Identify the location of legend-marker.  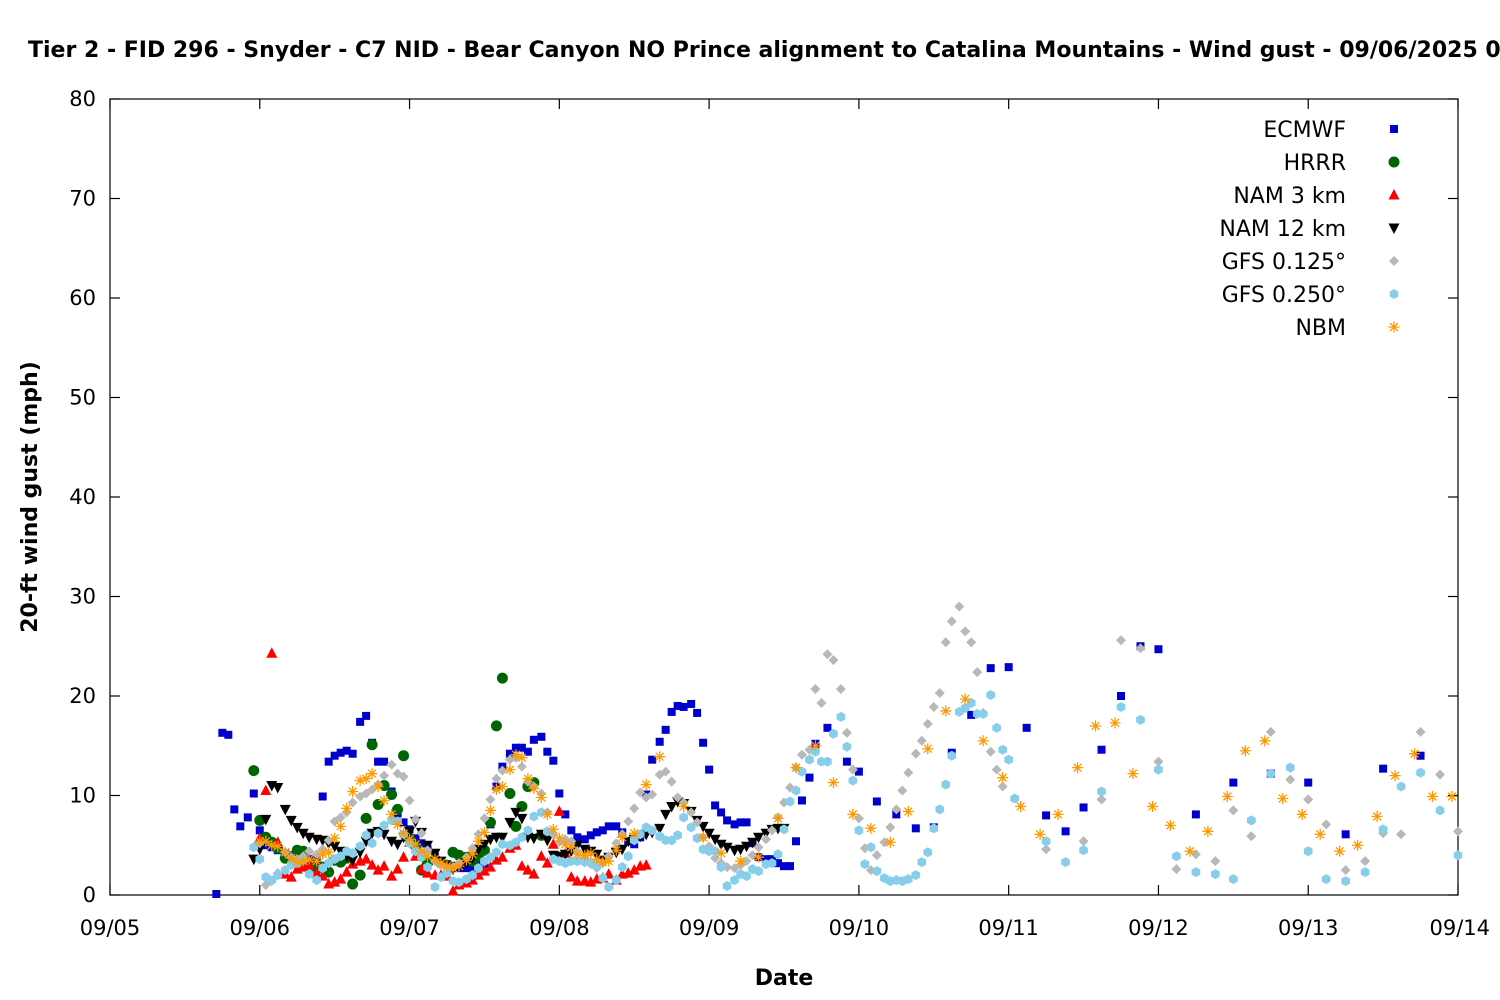
(1394, 194).